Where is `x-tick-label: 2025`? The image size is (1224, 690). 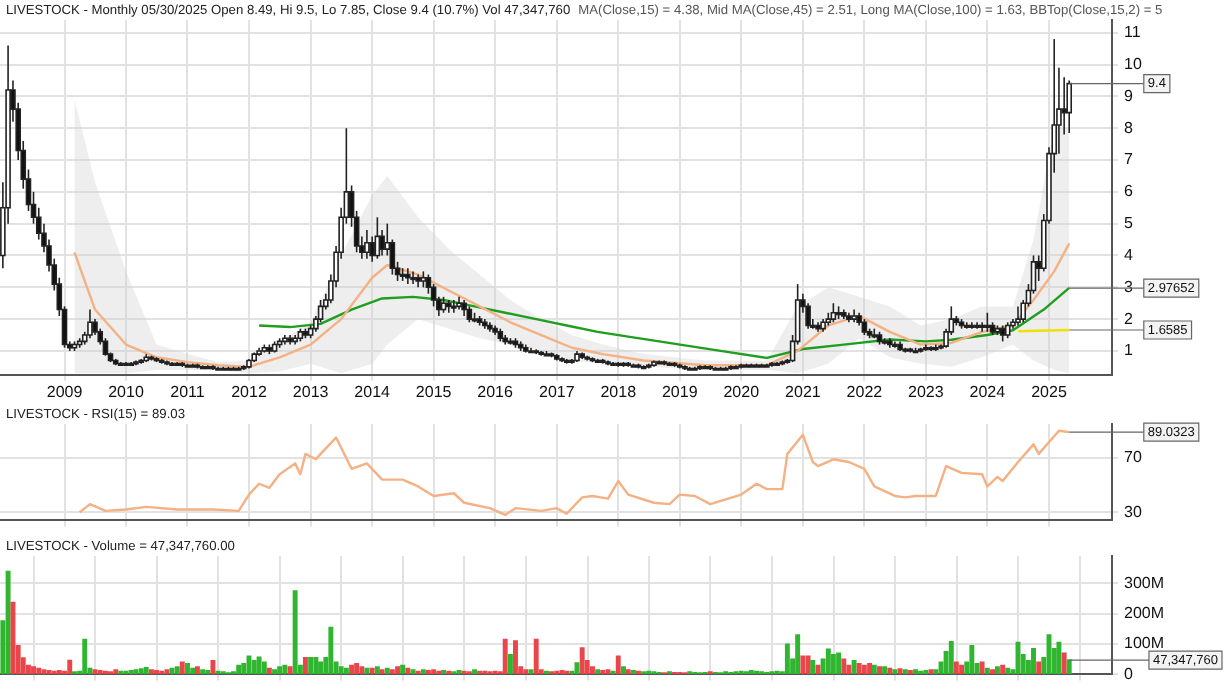
x-tick-label: 2025 is located at coordinates (1049, 391).